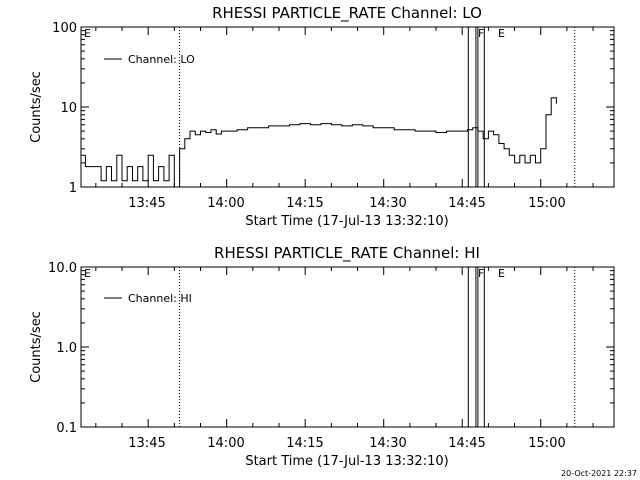  Describe the element at coordinates (599, 473) in the screenshot. I see `plot-timestamp: 20-Oct-2021 22:37` at that location.